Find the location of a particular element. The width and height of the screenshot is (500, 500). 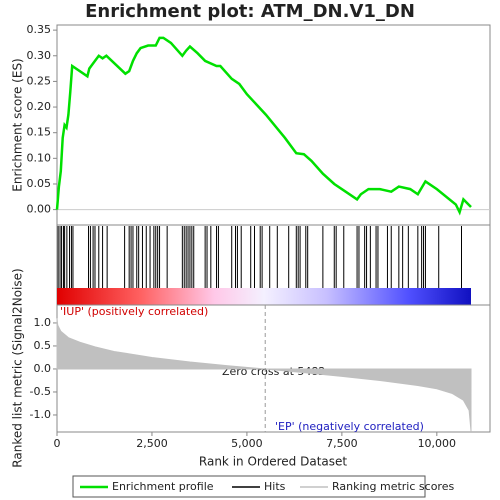

y-tick-label: 0.30 is located at coordinates (39, 55).